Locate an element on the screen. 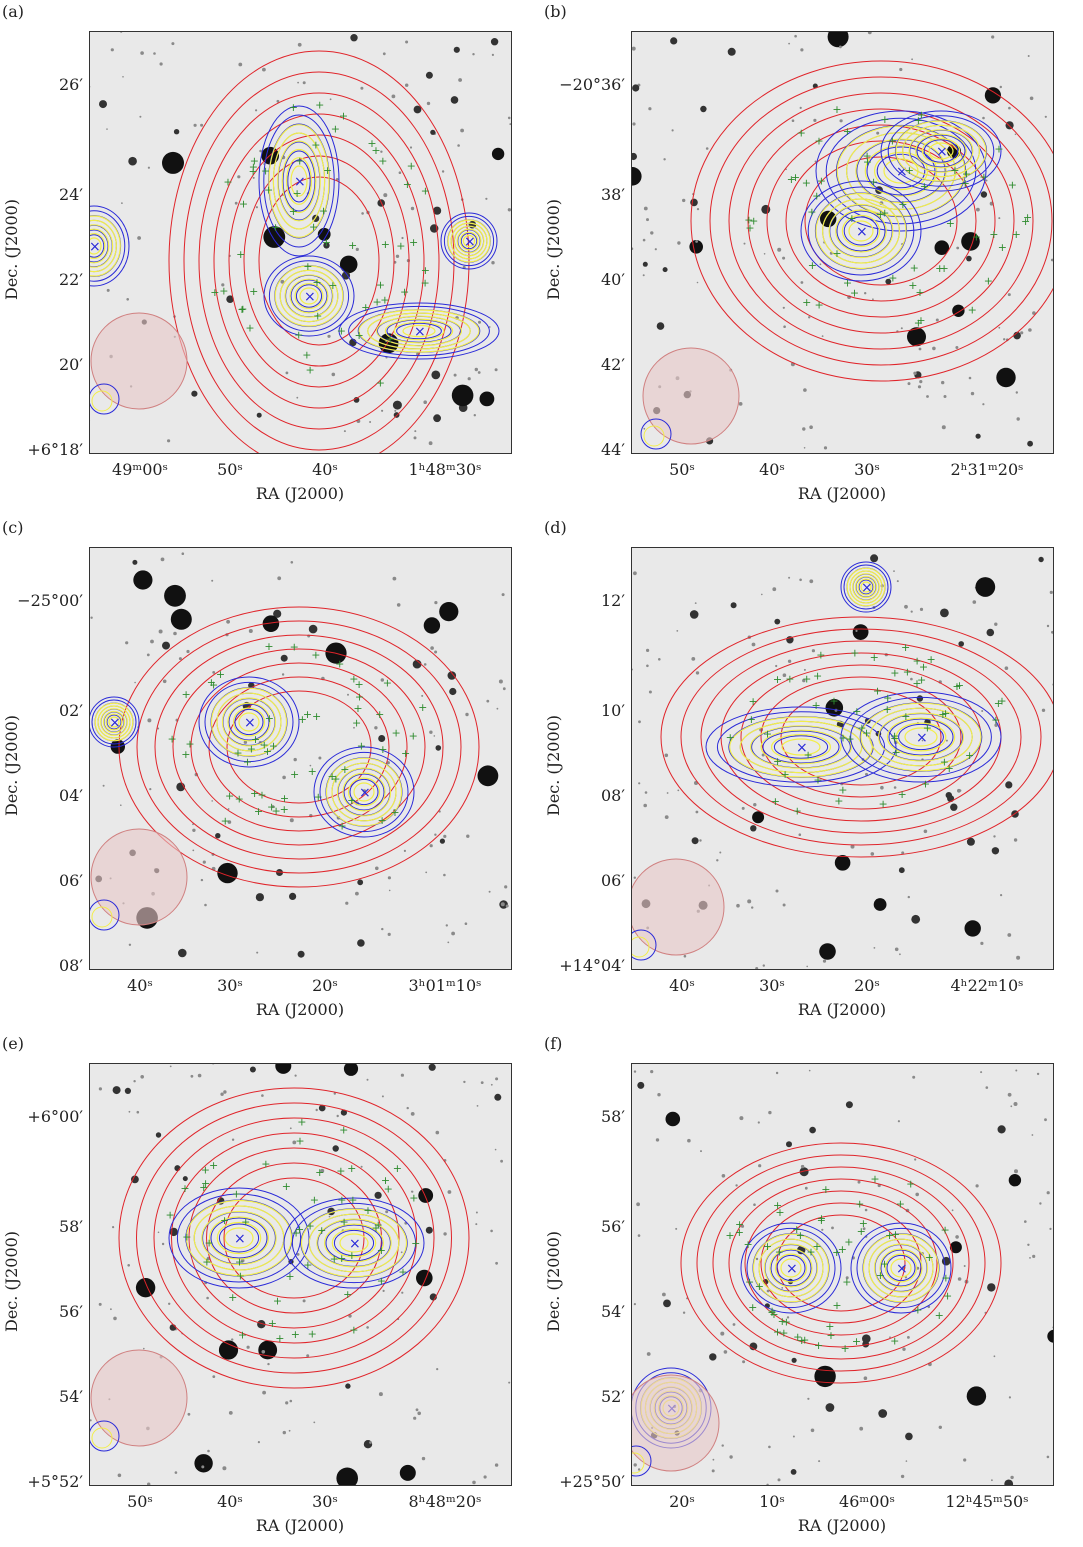 The width and height of the screenshot is (1083, 1547). y-tick-label: +6°18′ is located at coordinates (55, 449).